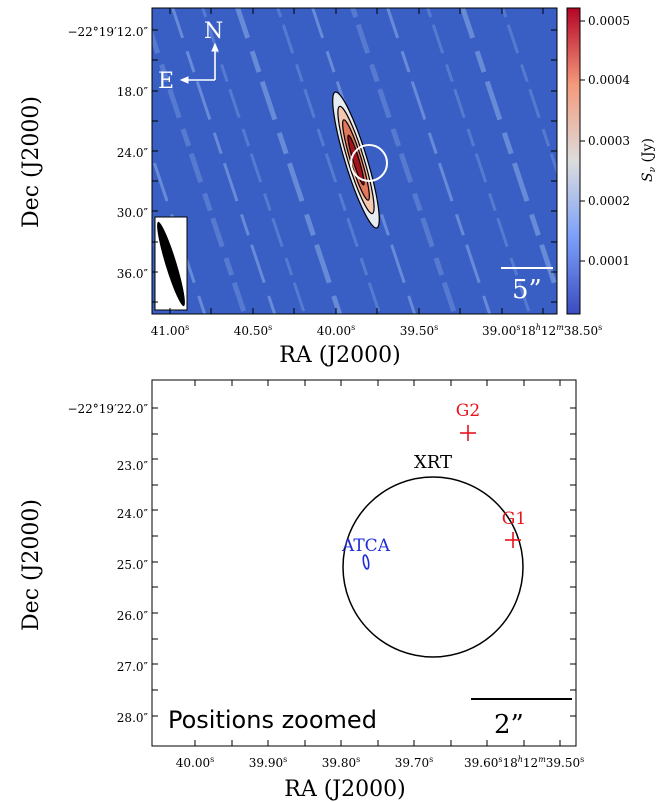 The height and width of the screenshot is (802, 660). I want to click on scale-bar-label: 5”, so click(527, 290).